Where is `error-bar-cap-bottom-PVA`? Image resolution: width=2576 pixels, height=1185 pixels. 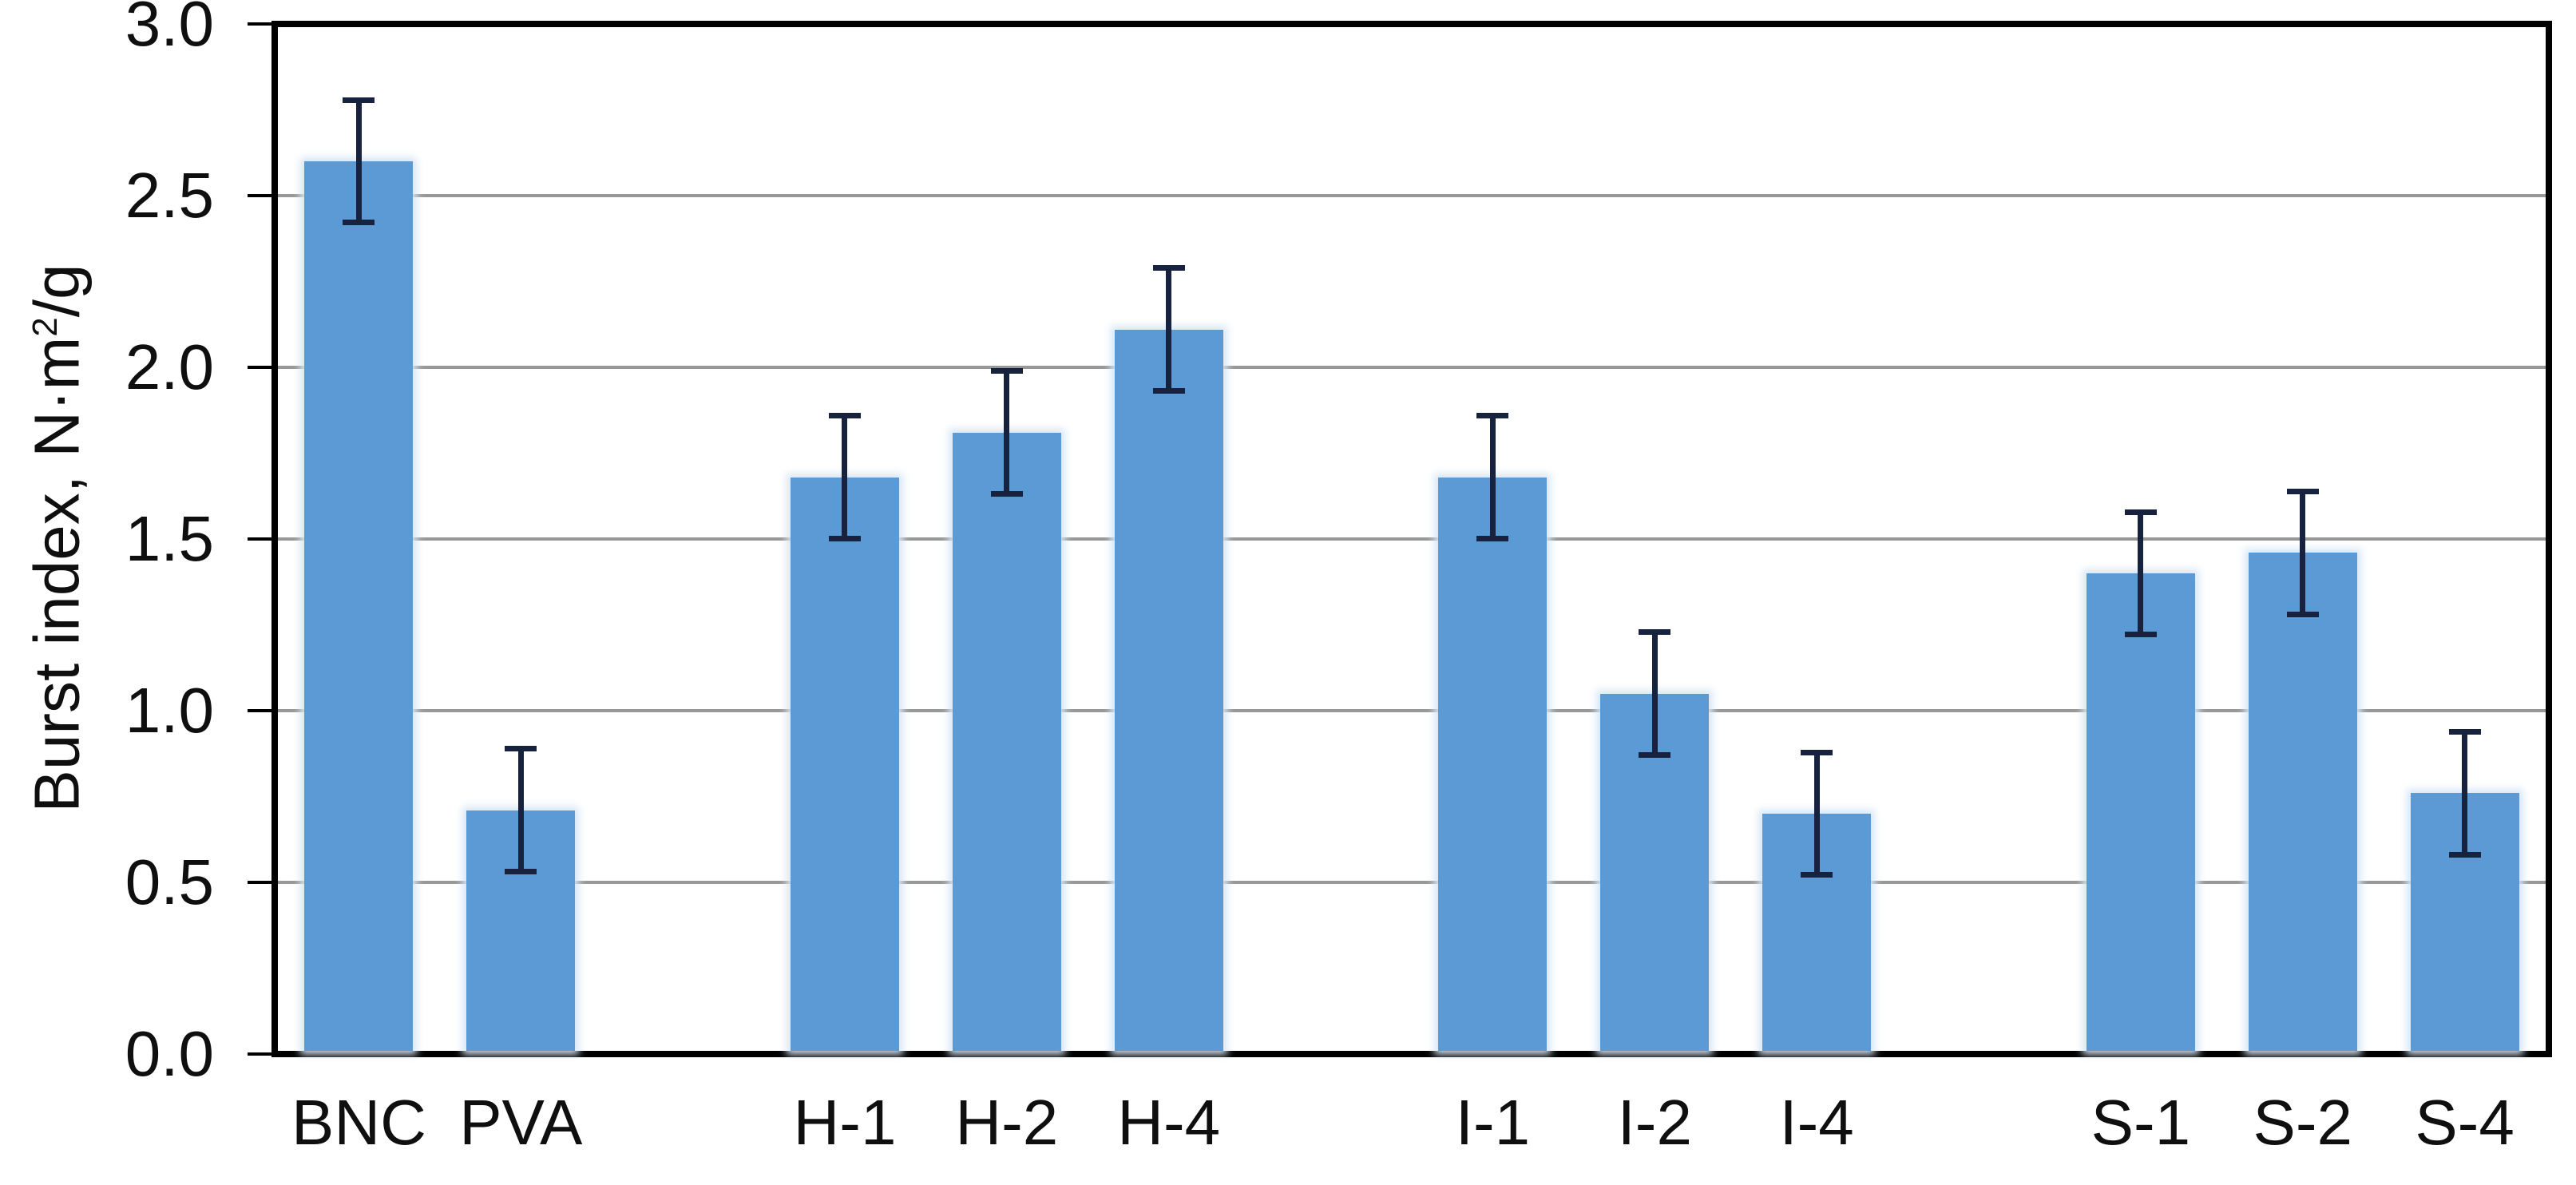 error-bar-cap-bottom-PVA is located at coordinates (521, 872).